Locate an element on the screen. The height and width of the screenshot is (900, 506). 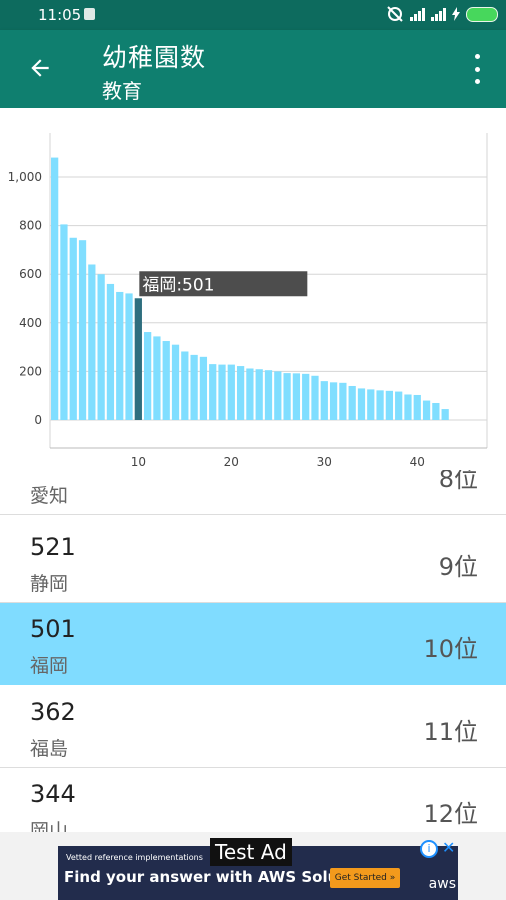
signal-icon is located at coordinates (417, 14).